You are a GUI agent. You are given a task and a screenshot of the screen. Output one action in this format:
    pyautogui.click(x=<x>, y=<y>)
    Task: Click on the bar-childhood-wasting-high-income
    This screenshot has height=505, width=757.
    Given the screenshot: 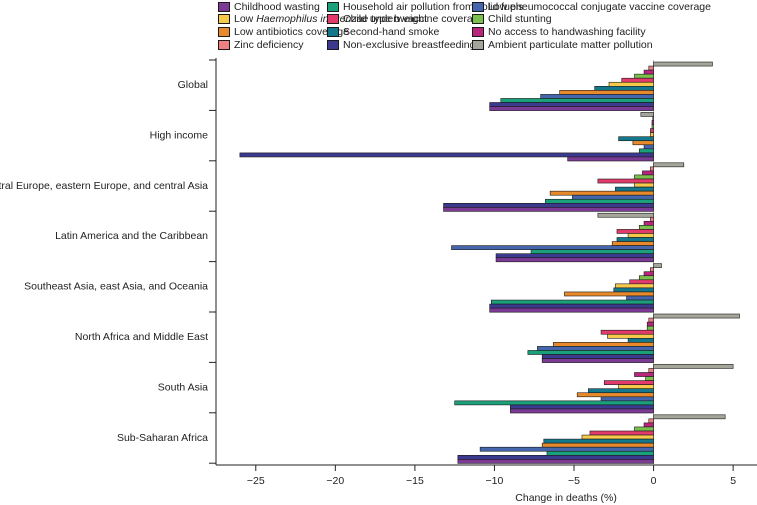 What is the action you would take?
    pyautogui.click(x=610, y=159)
    